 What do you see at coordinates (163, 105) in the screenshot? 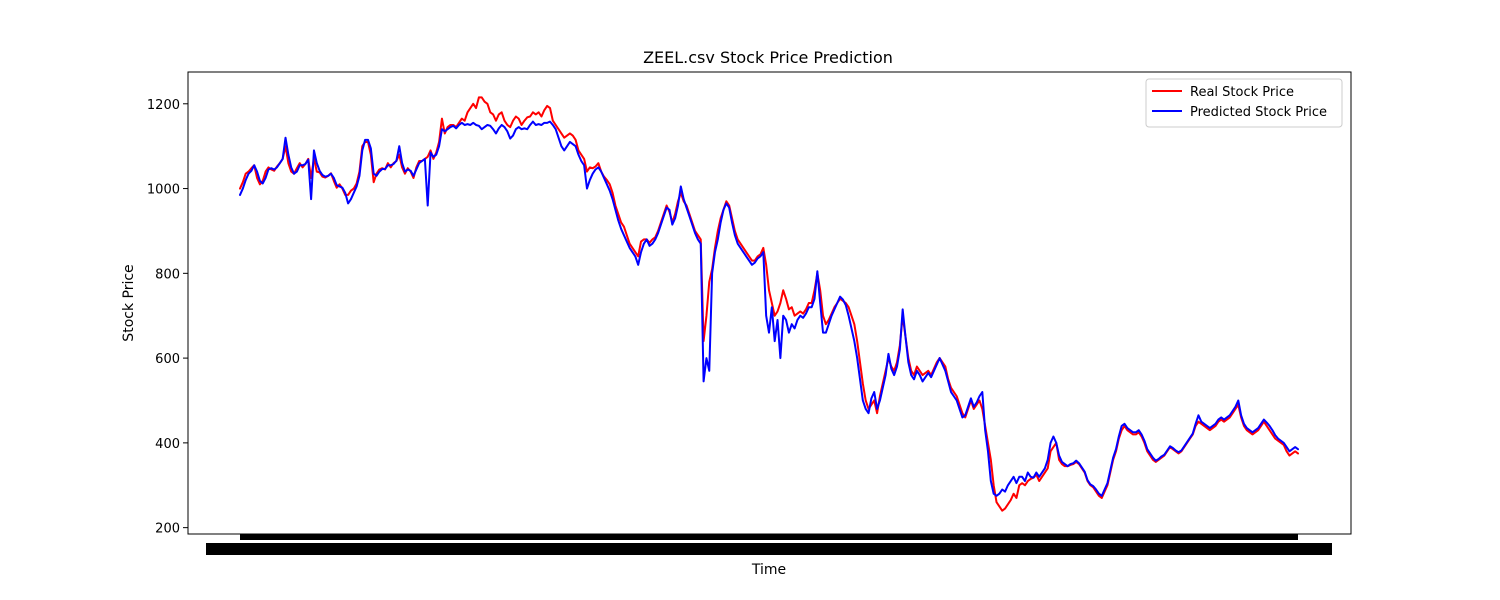
I see `y-tick-label: 1200` at bounding box center [163, 105].